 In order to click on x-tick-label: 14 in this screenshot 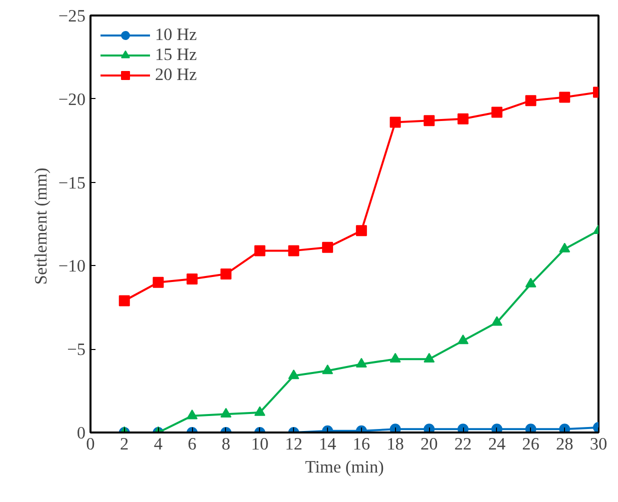, I will do `click(327, 444)`.